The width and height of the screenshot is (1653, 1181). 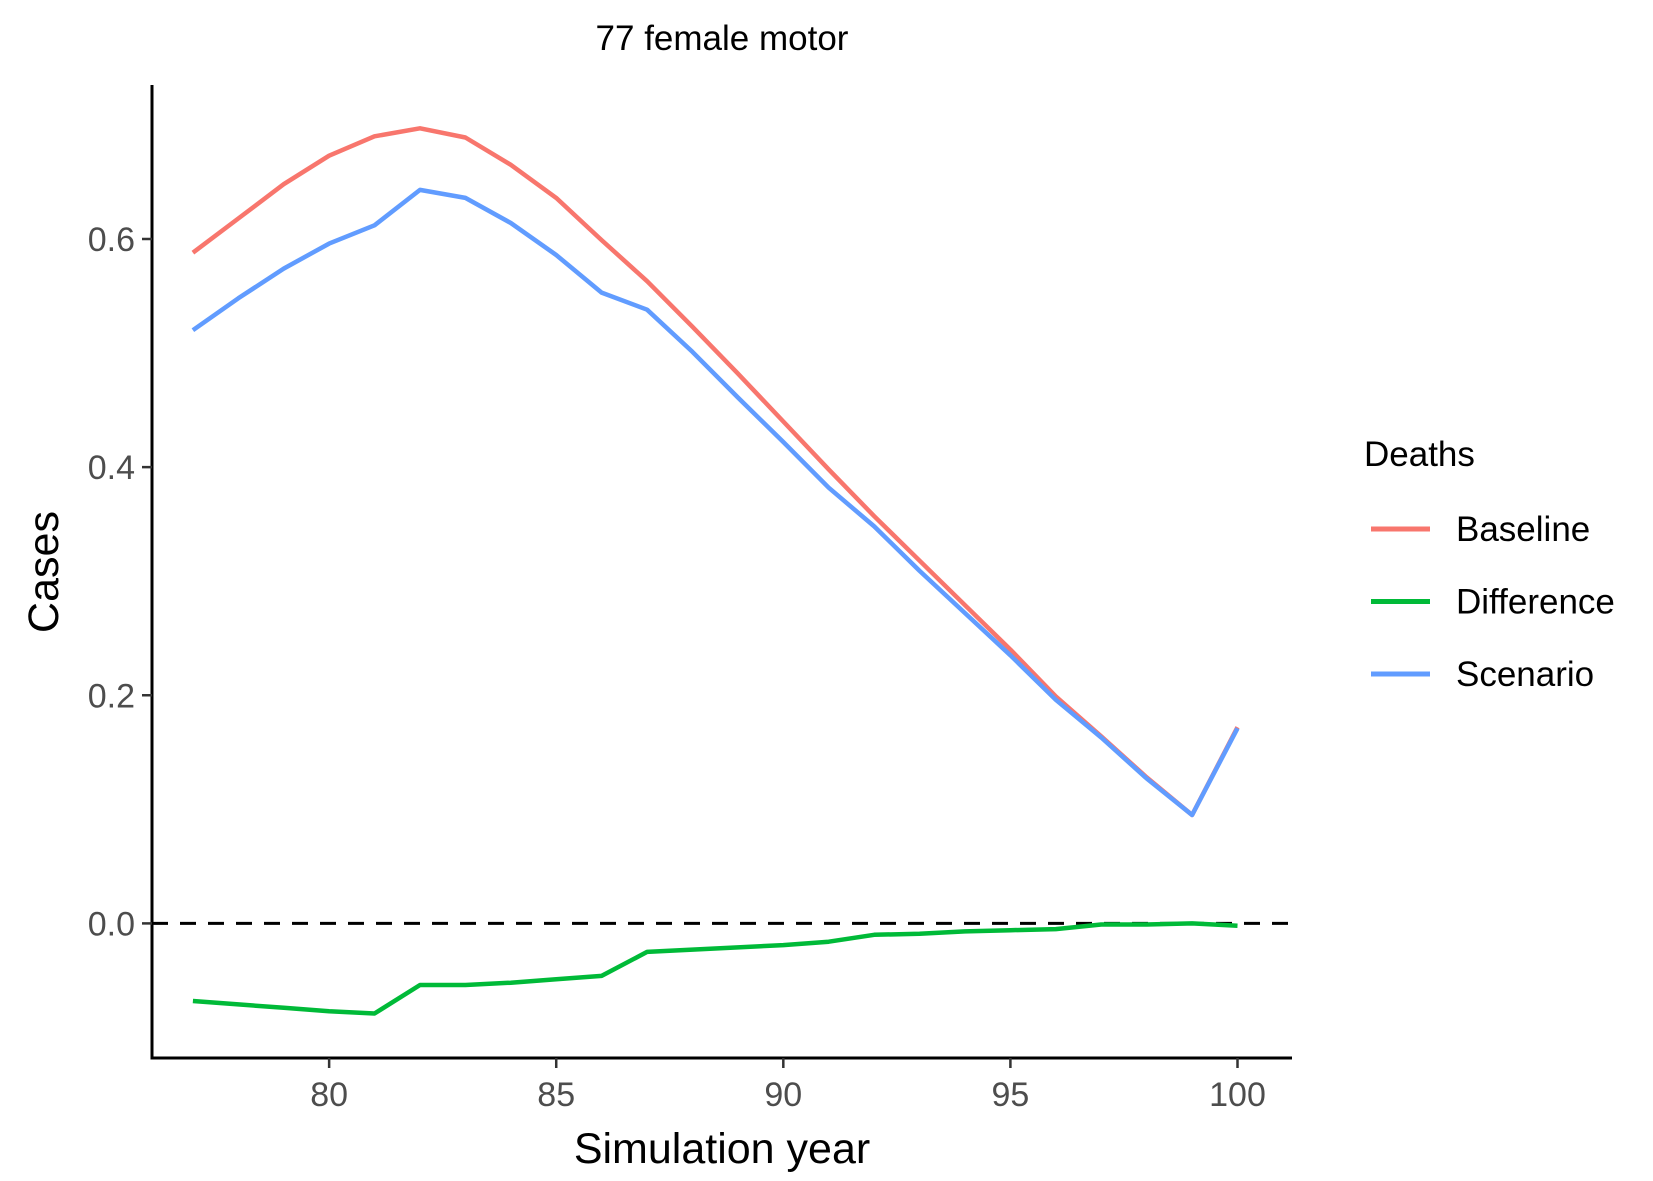 What do you see at coordinates (111, 696) in the screenshot?
I see `y-tick-label: 0.2` at bounding box center [111, 696].